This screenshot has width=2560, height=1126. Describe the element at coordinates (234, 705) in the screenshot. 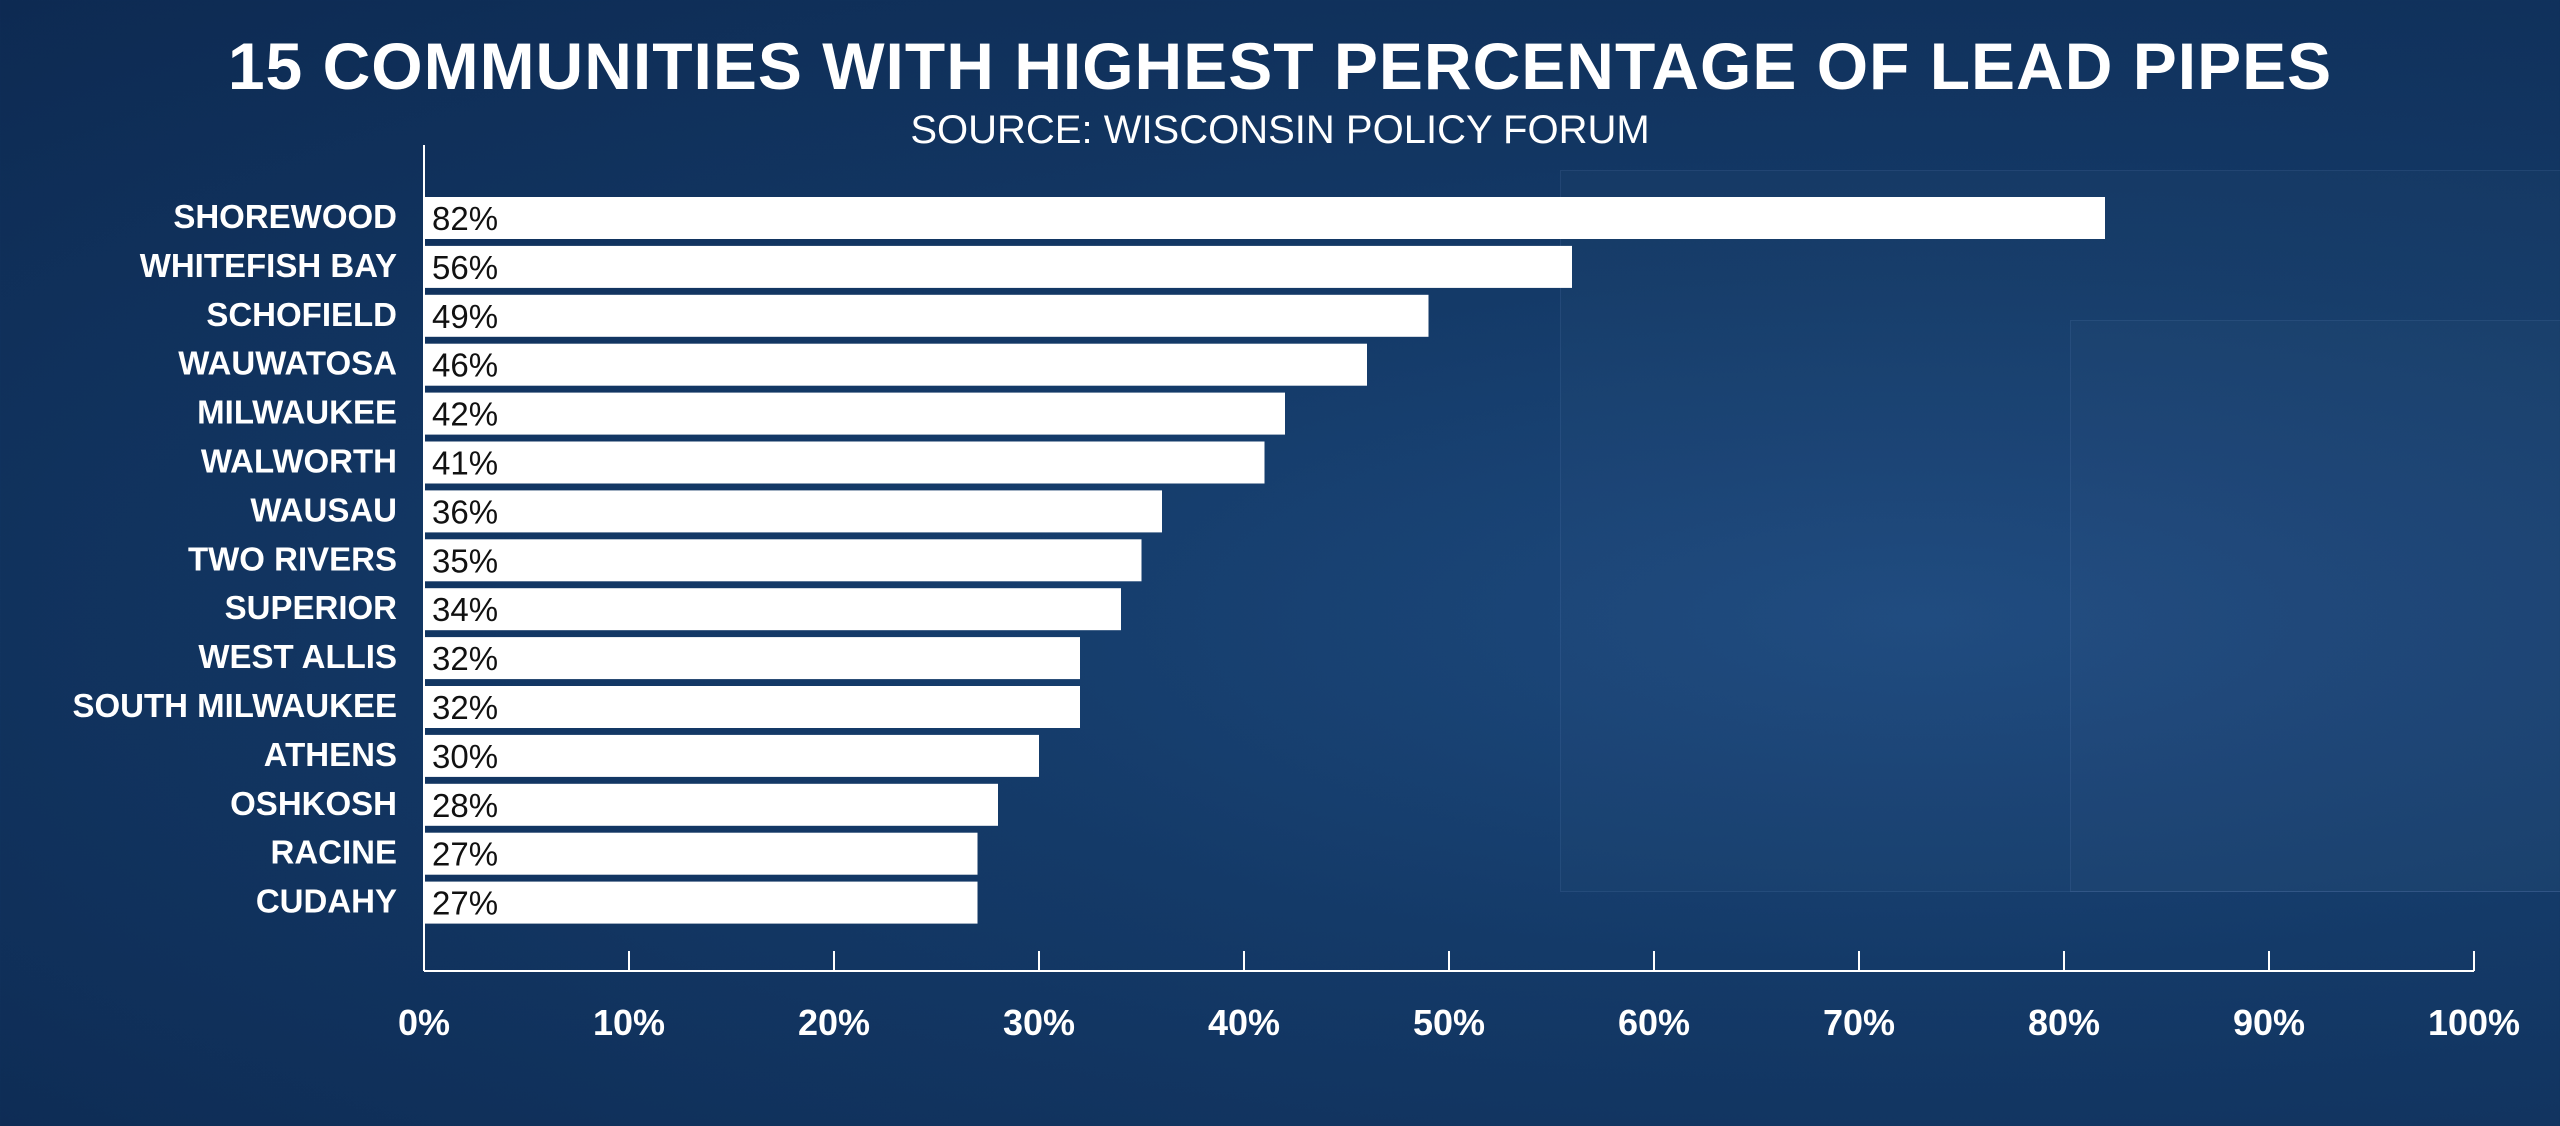

I see `category-label: SOUTH MILWAUKEE` at that location.